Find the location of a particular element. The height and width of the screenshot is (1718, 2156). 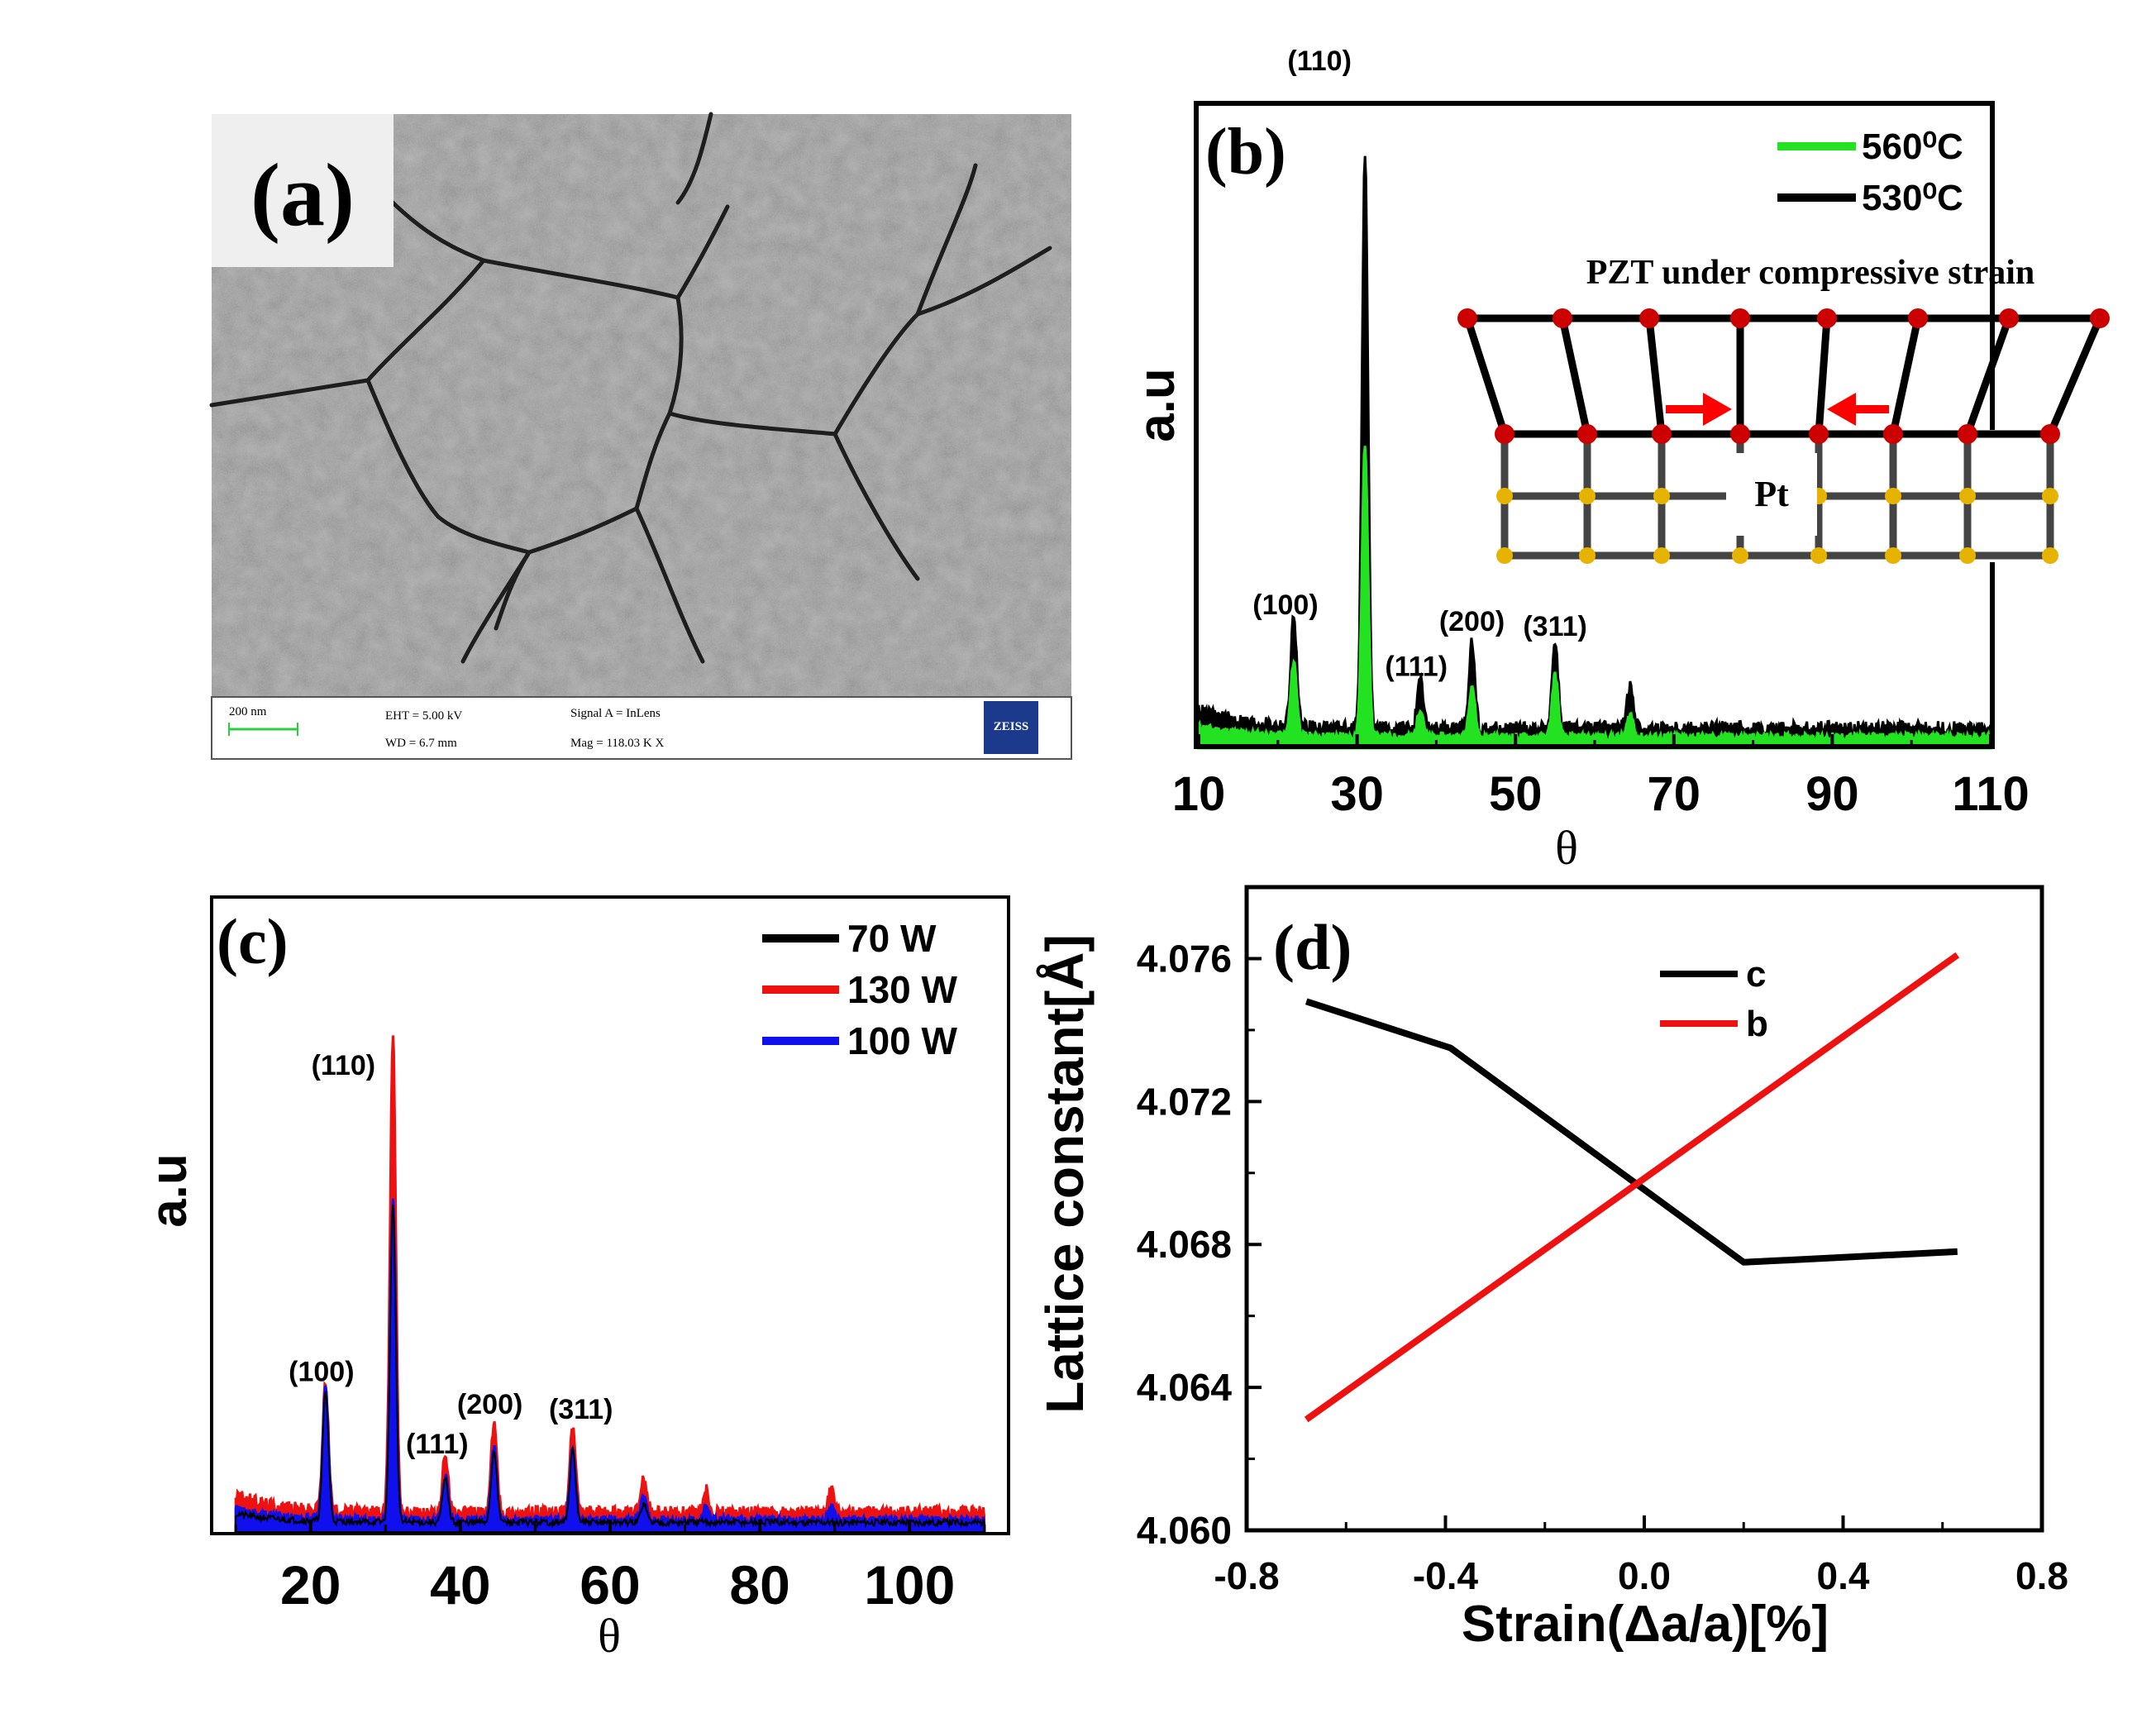

pt-label-background is located at coordinates (1771, 494).